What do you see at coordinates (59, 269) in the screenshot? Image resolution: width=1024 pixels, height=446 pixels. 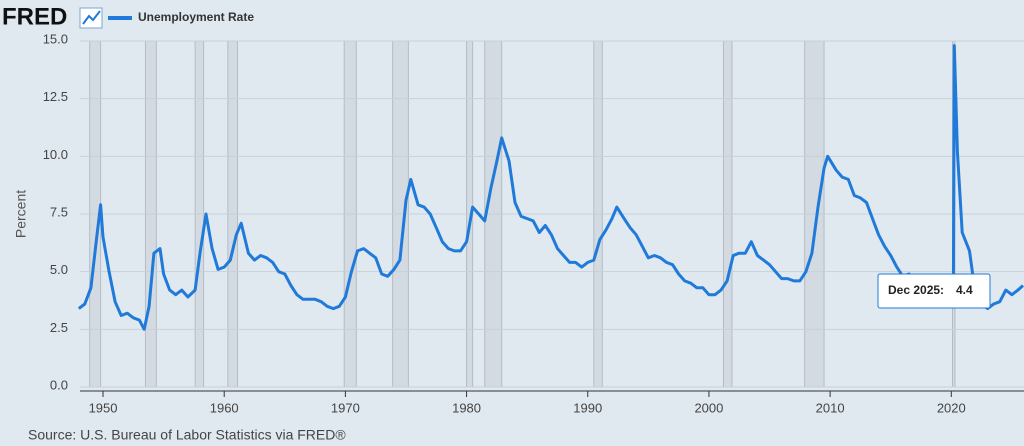 I see `y-tick-label: 5.0` at bounding box center [59, 269].